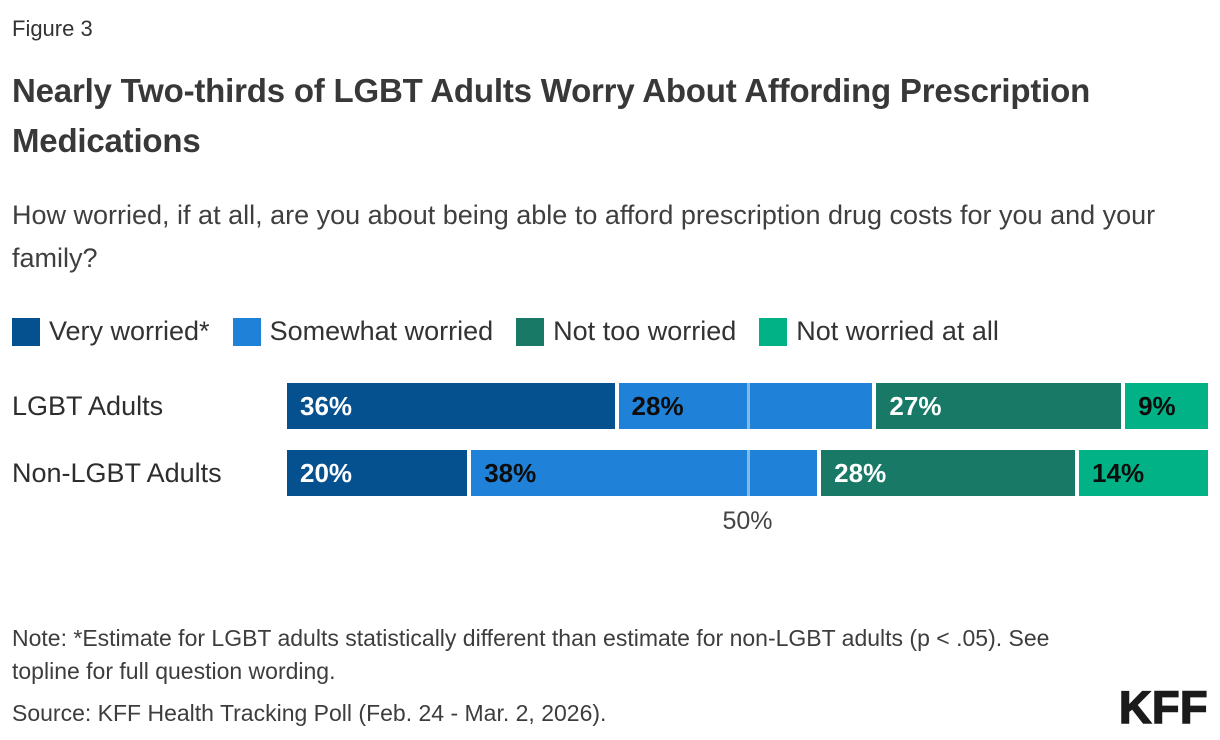  Describe the element at coordinates (1001, 406) in the screenshot. I see `bar-segment: 27%` at that location.